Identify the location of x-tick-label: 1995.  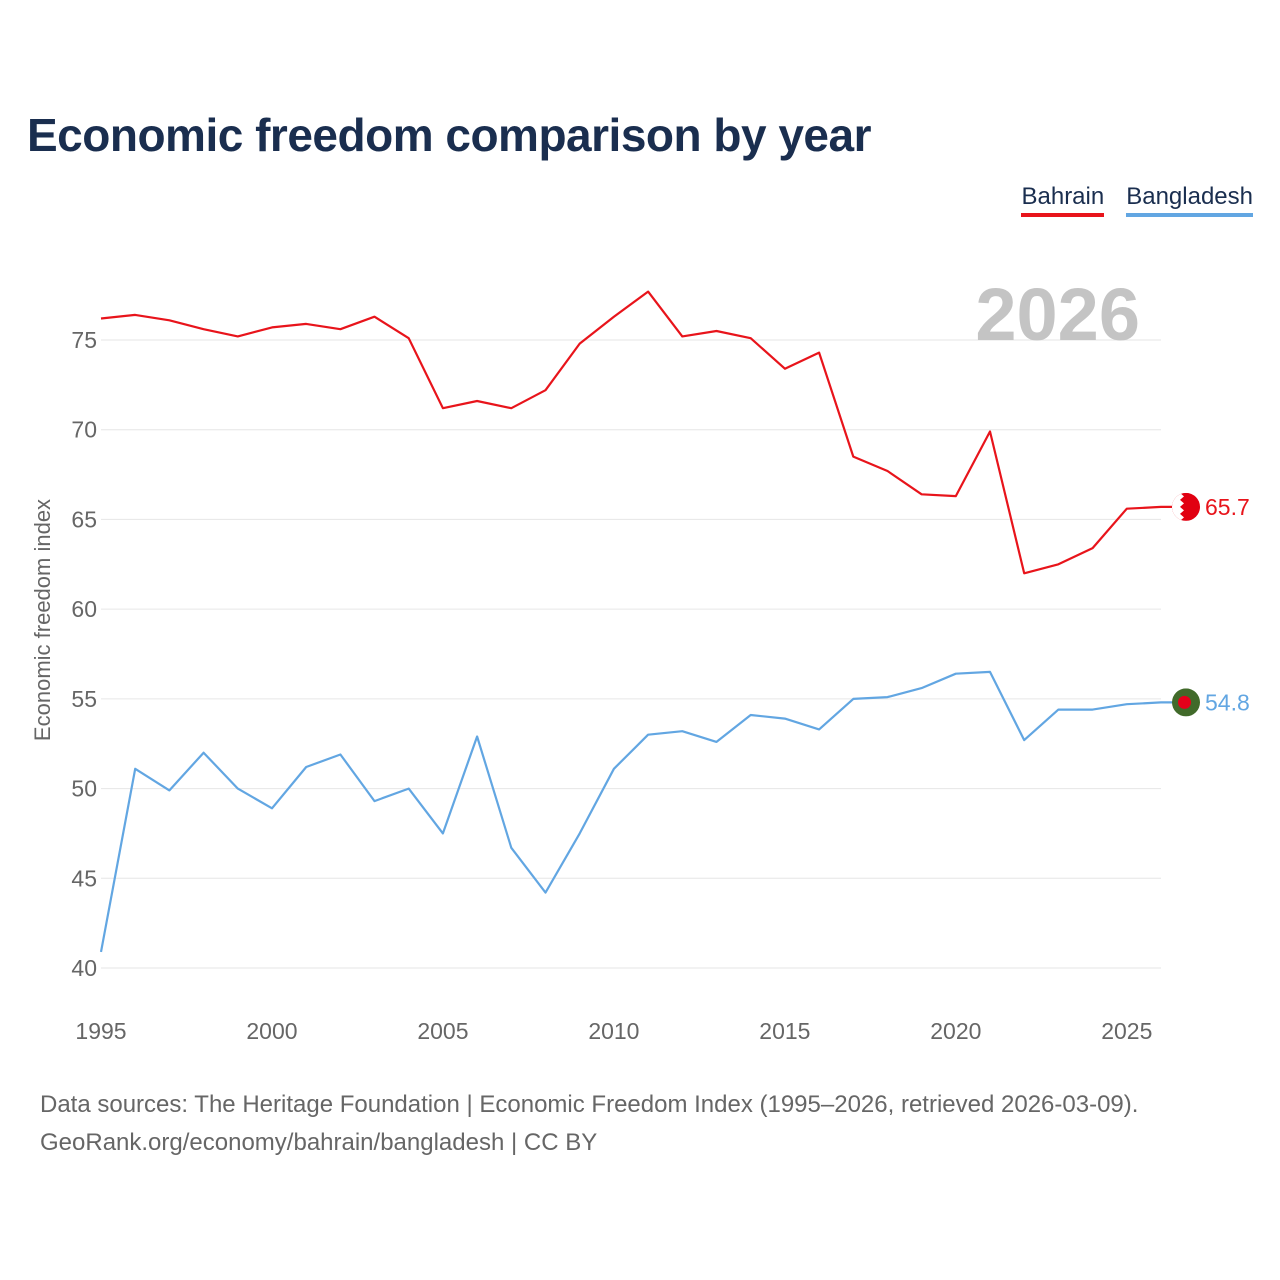
(100, 1031).